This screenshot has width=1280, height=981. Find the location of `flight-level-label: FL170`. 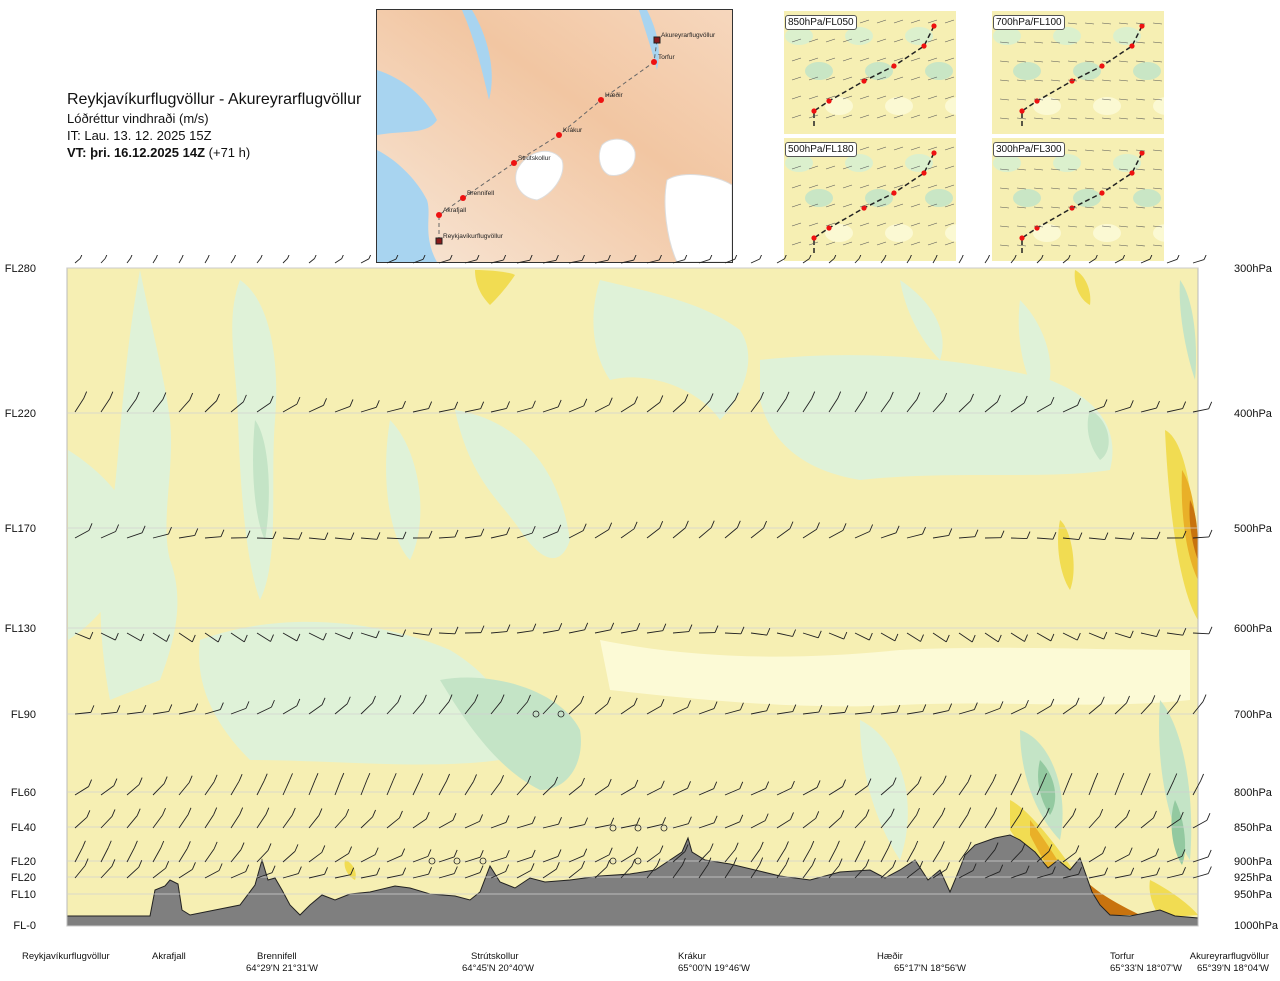

flight-level-label: FL170 is located at coordinates (20, 529).